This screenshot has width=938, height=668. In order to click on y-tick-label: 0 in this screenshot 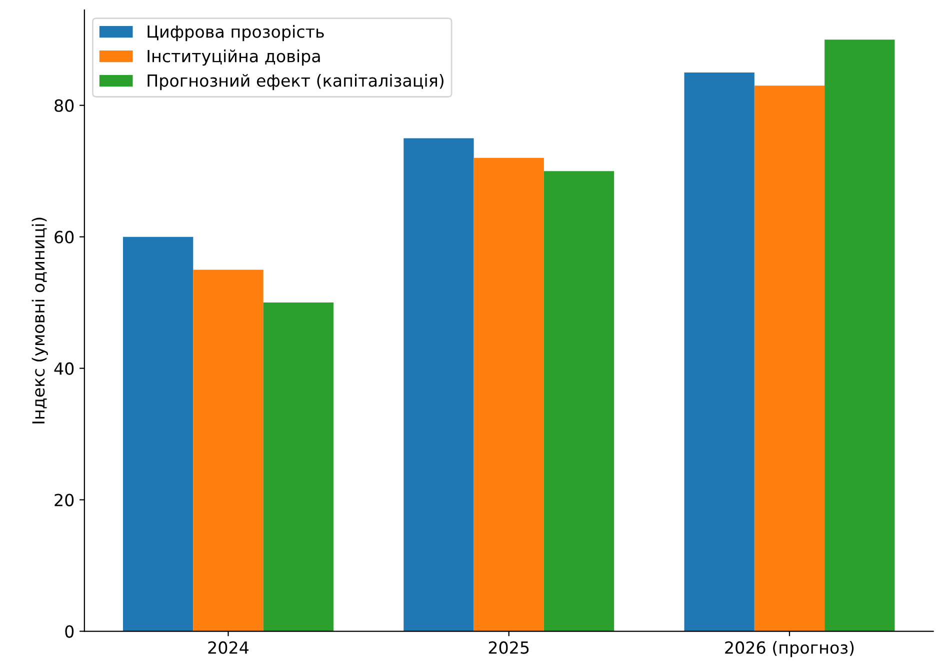, I will do `click(69, 631)`.